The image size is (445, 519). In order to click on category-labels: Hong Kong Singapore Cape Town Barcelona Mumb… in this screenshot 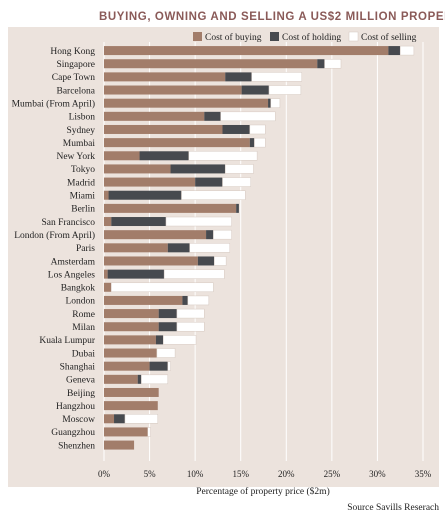, I will do `click(54, 249)`.